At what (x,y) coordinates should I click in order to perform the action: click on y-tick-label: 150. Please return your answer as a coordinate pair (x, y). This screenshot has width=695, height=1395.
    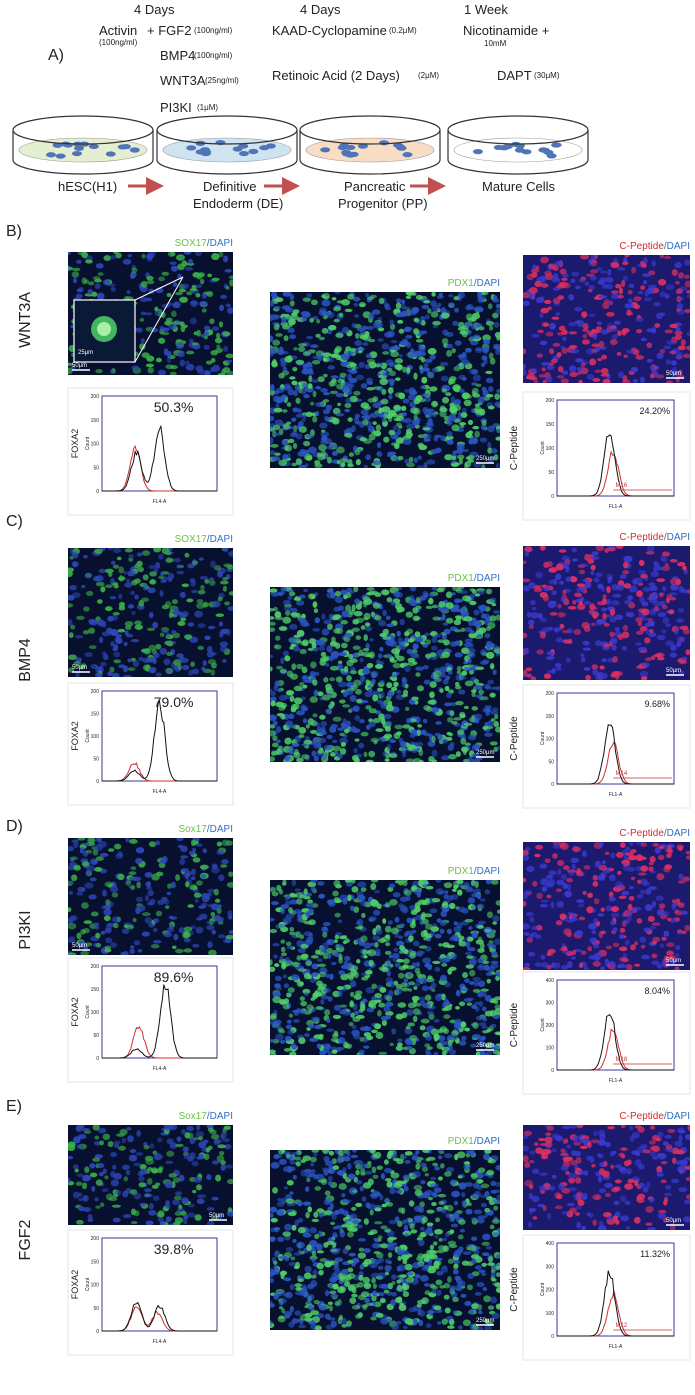
    Looking at the image, I should click on (550, 717).